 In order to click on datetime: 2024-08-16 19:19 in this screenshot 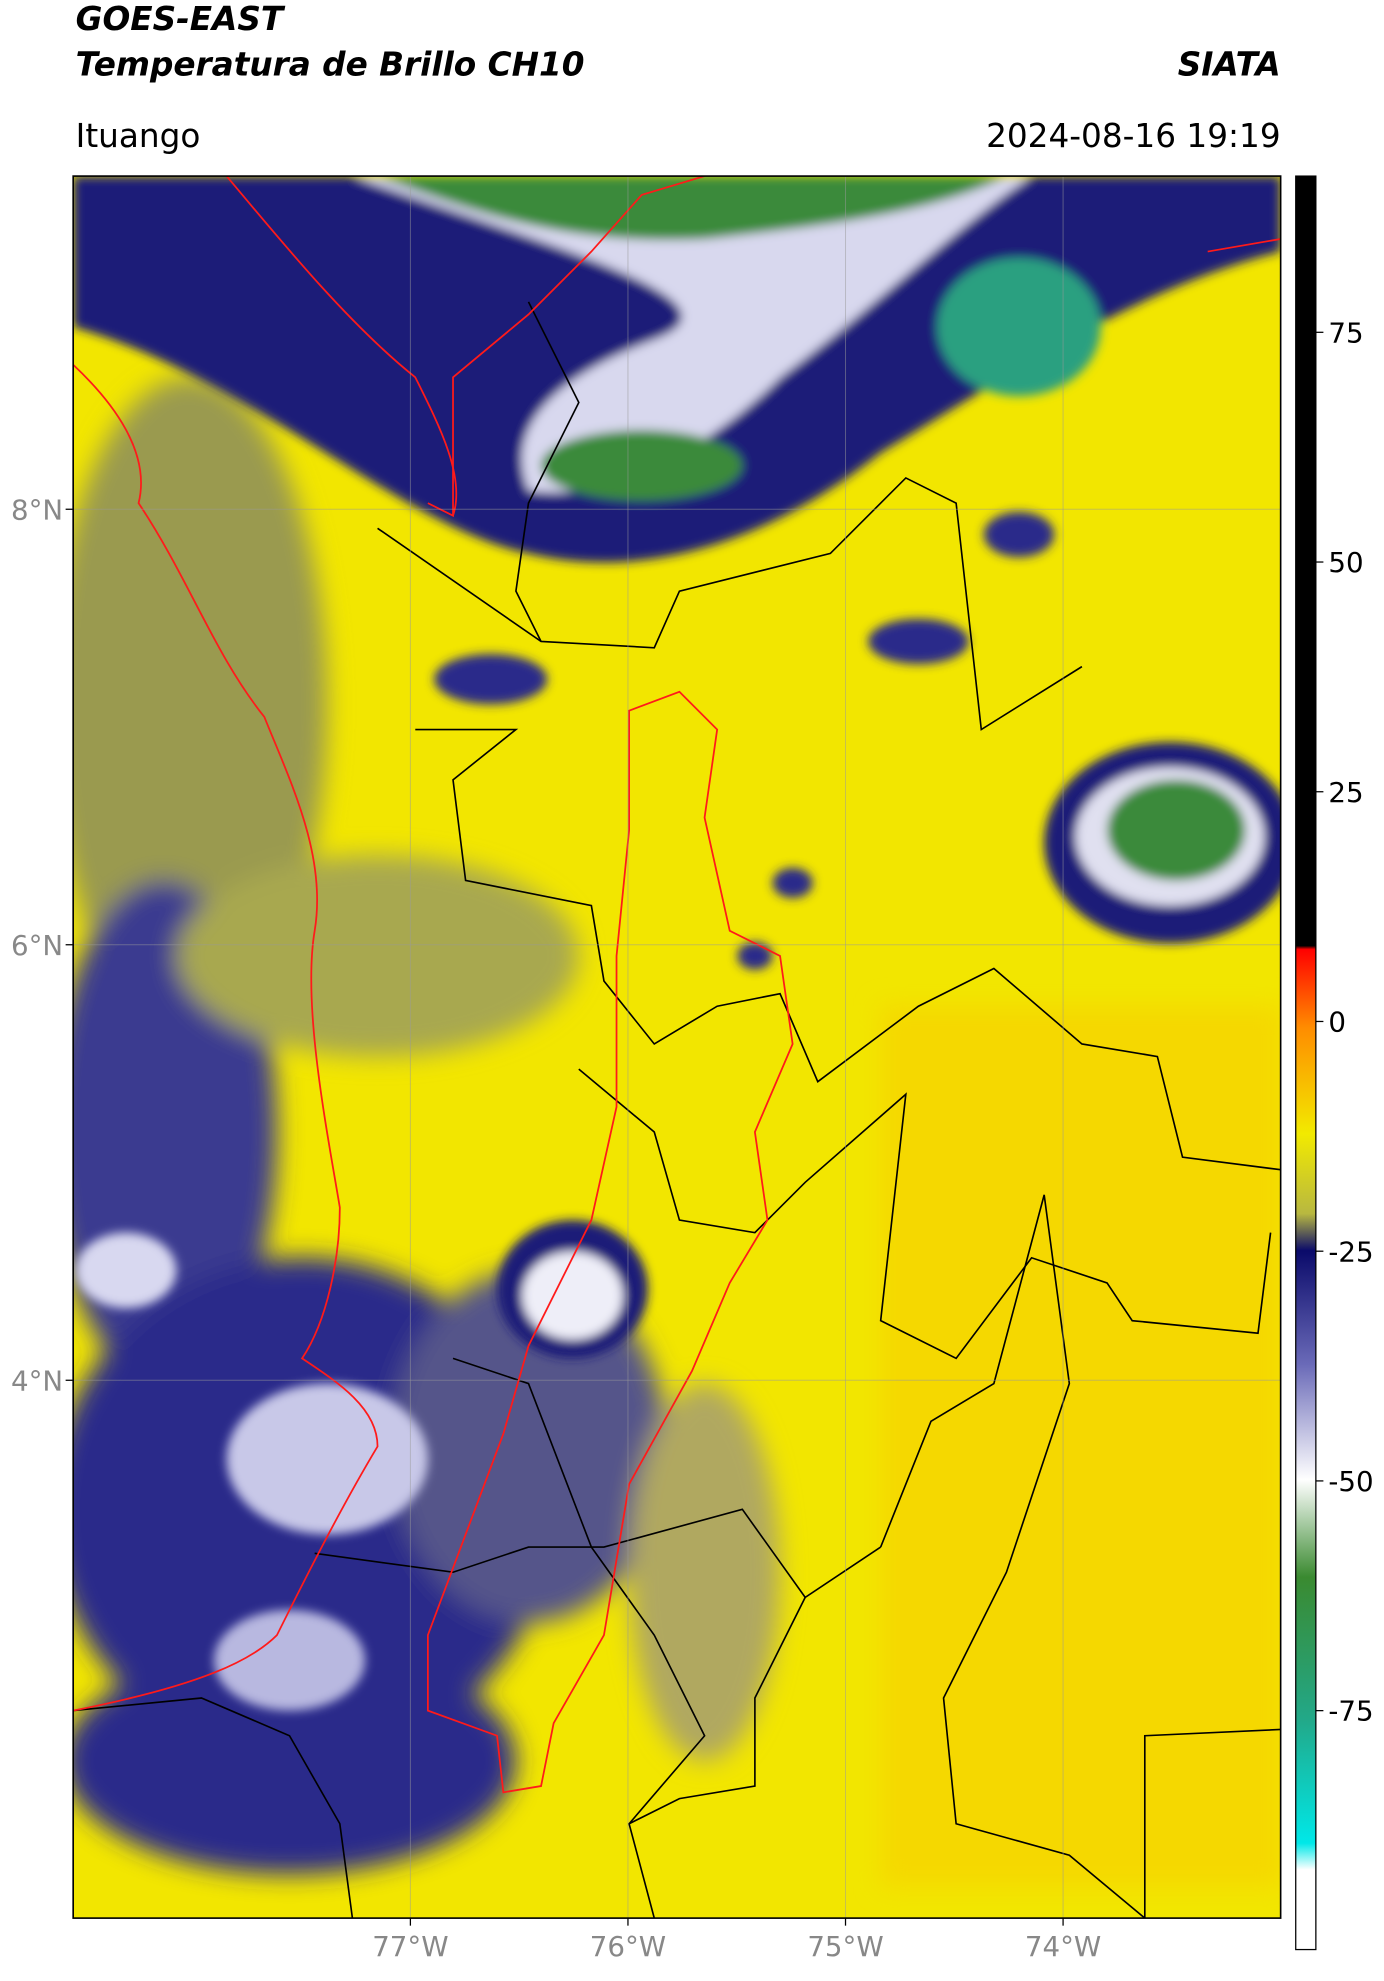, I will do `click(1133, 136)`.